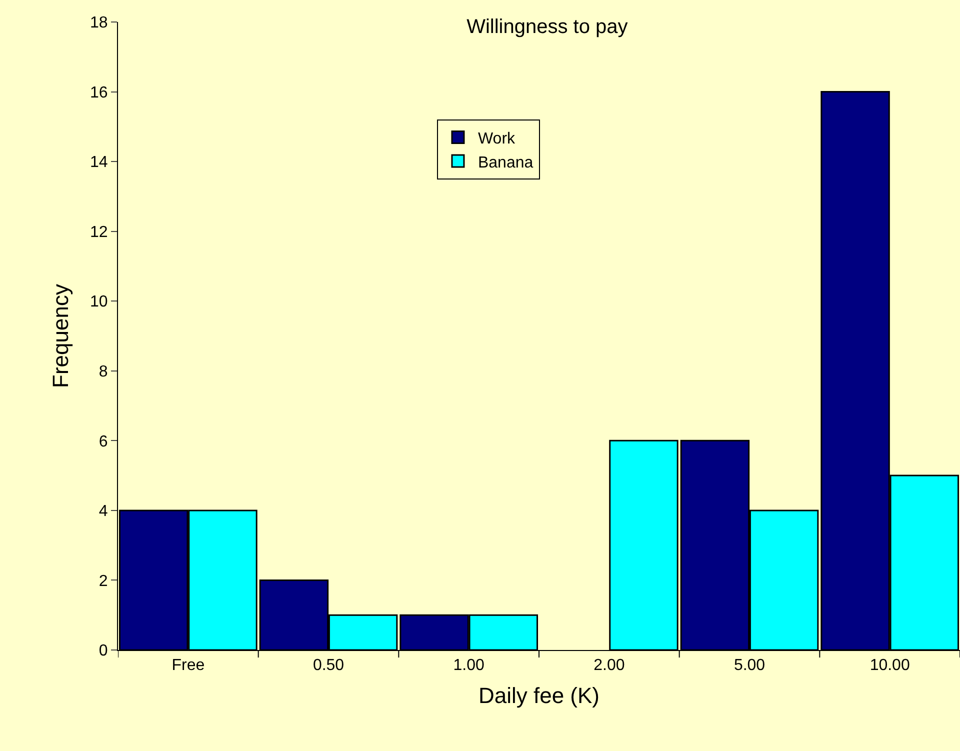  Describe the element at coordinates (99, 23) in the screenshot. I see `y-tick-label: 18` at that location.